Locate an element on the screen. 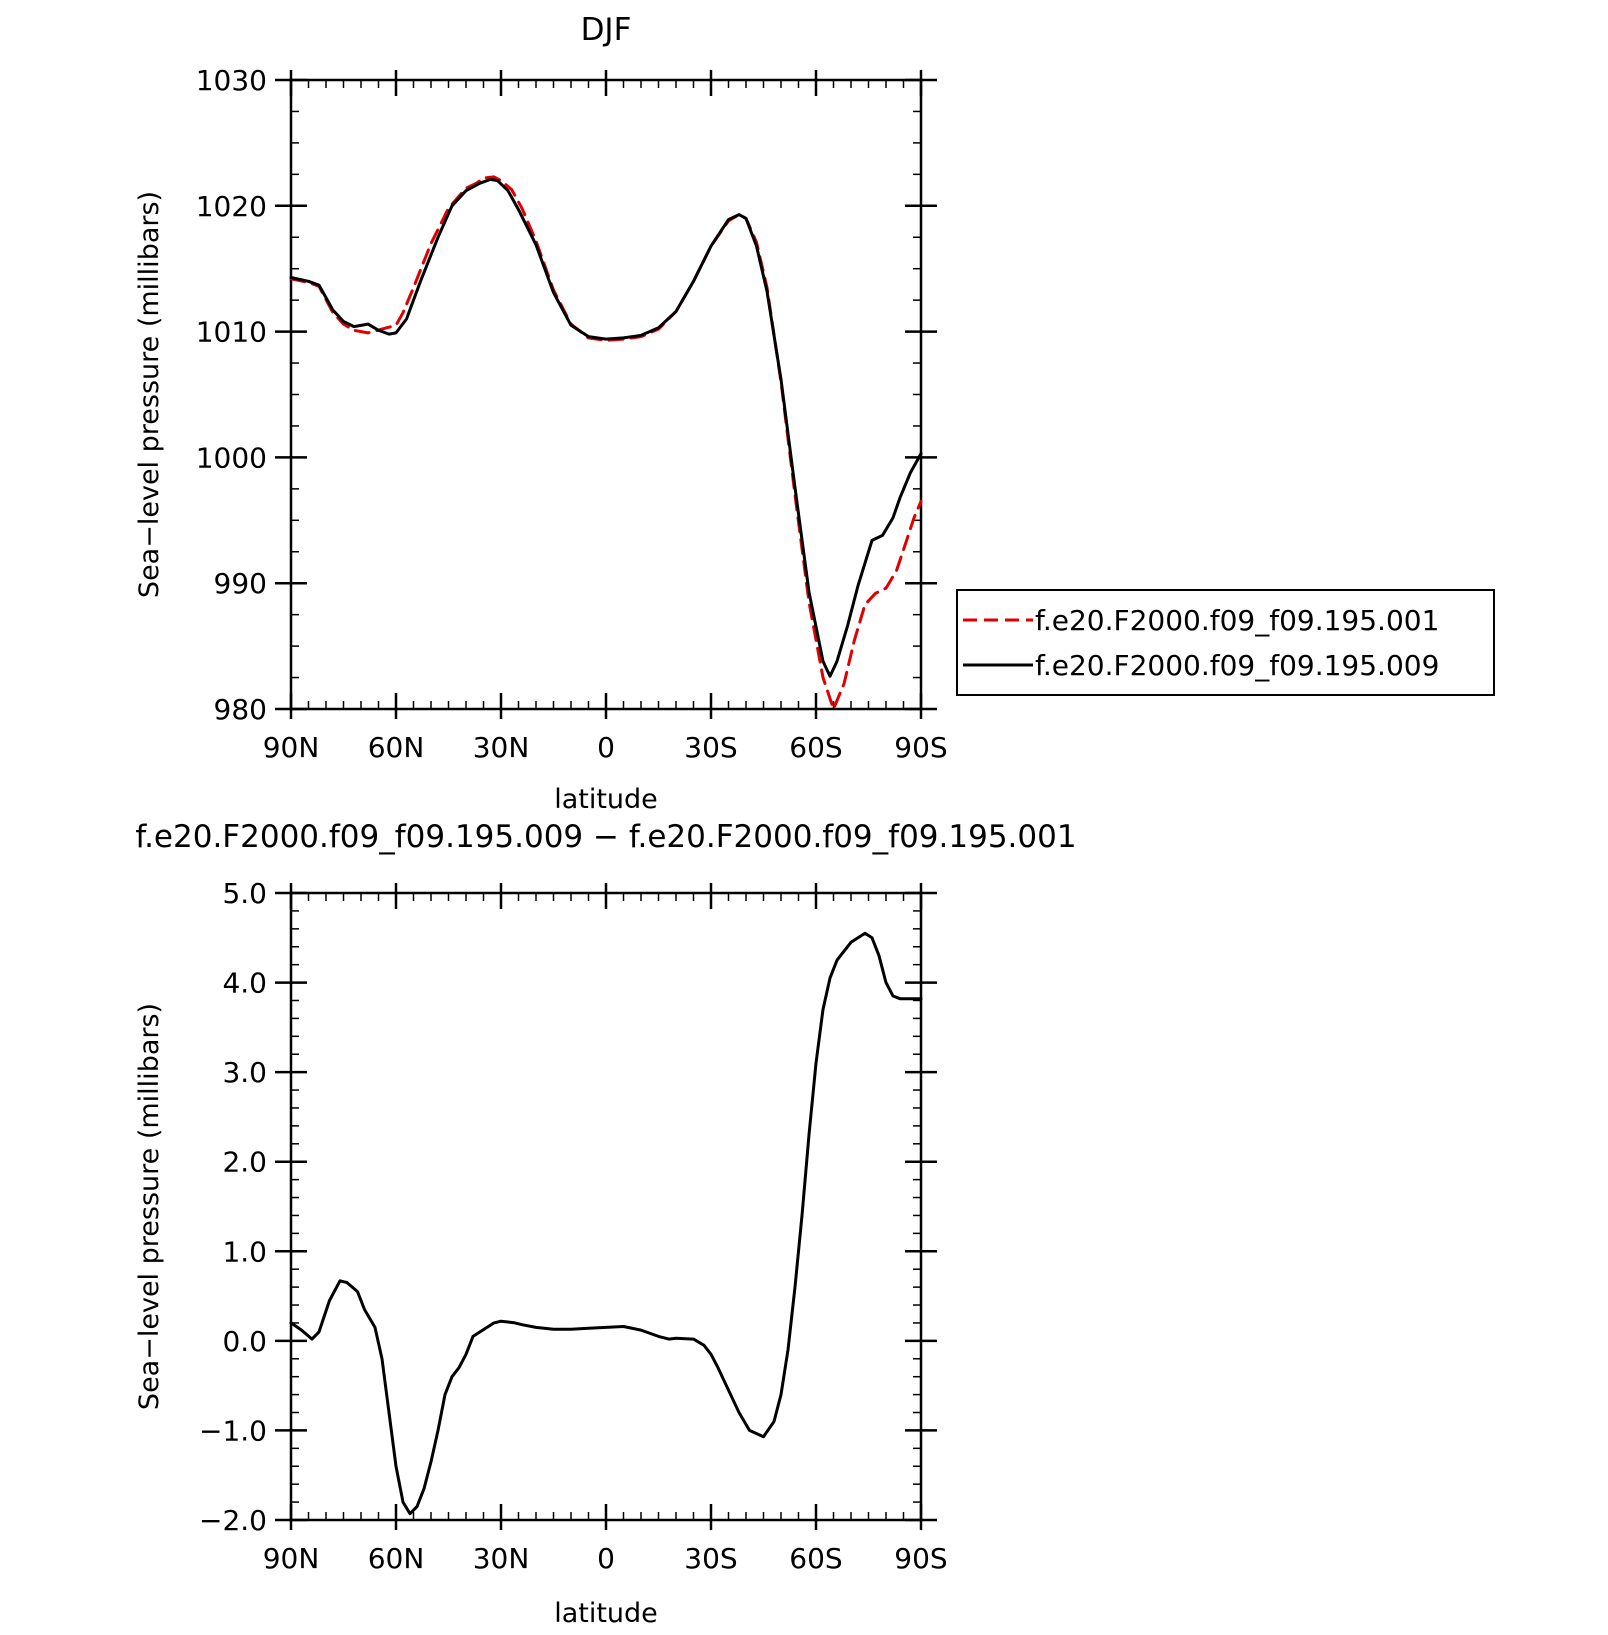 This screenshot has height=1635, width=1608. legend-label-2: f.e20.F2000.f09_f09.195.009 is located at coordinates (1237, 665).